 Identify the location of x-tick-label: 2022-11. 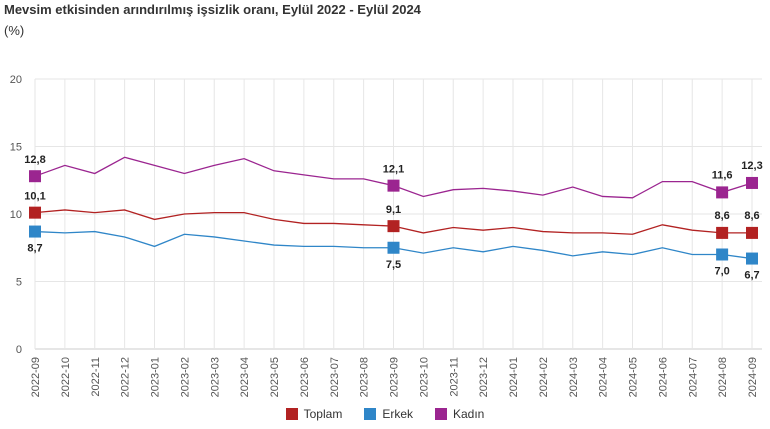
(96, 377).